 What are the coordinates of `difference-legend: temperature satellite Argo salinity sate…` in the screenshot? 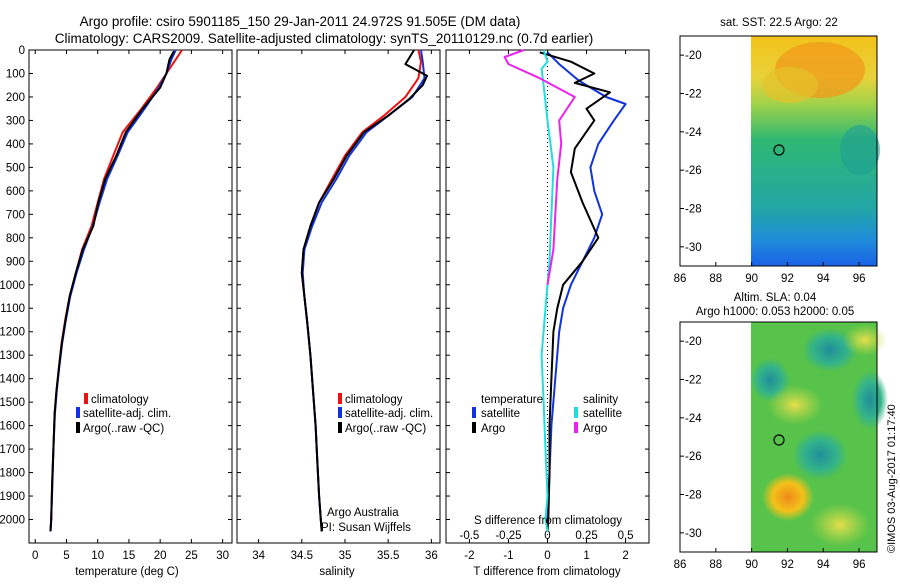 It's located at (547, 414).